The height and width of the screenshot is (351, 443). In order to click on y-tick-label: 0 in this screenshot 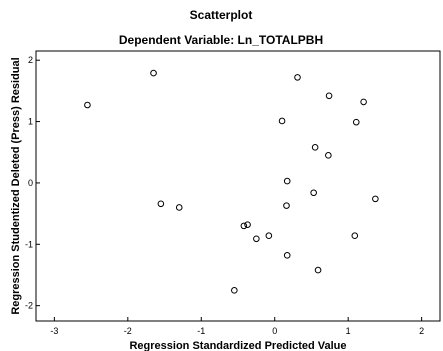, I will do `click(30, 183)`.